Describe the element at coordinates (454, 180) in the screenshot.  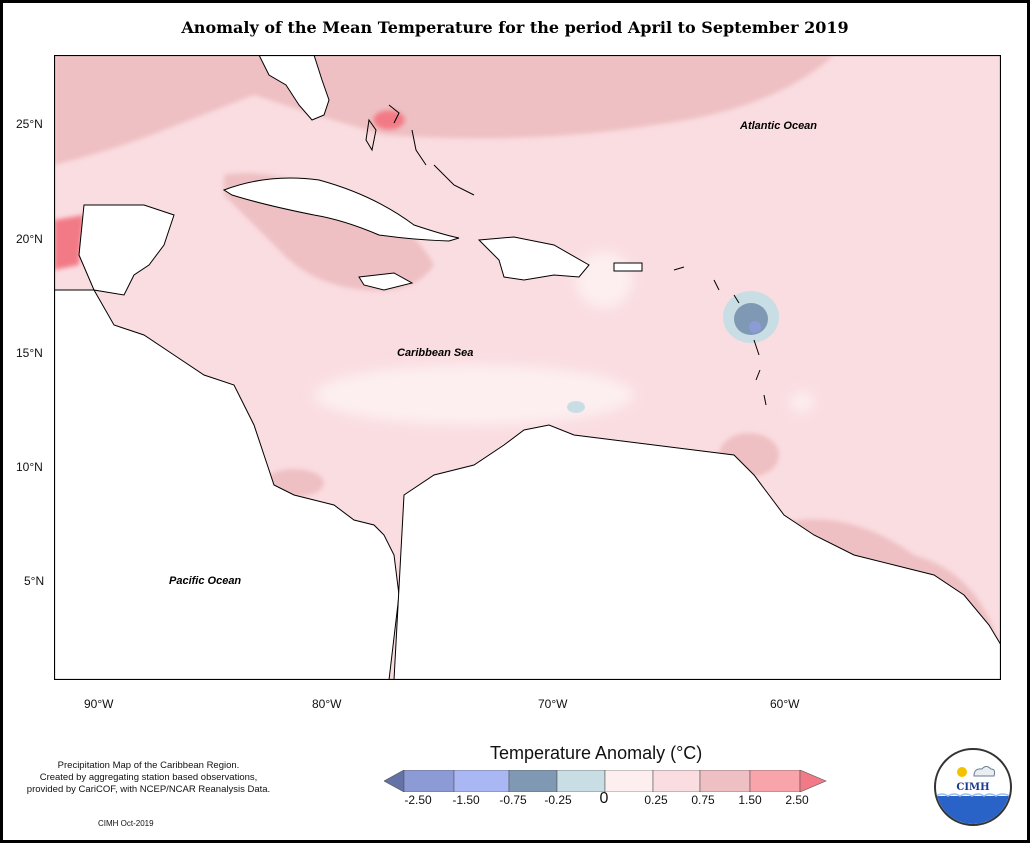
I see `island-exuma` at that location.